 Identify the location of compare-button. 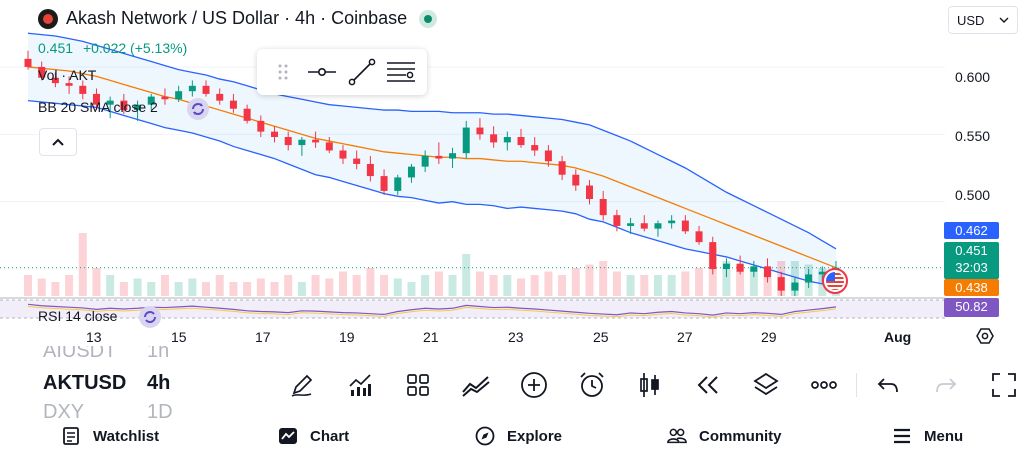
(476, 385).